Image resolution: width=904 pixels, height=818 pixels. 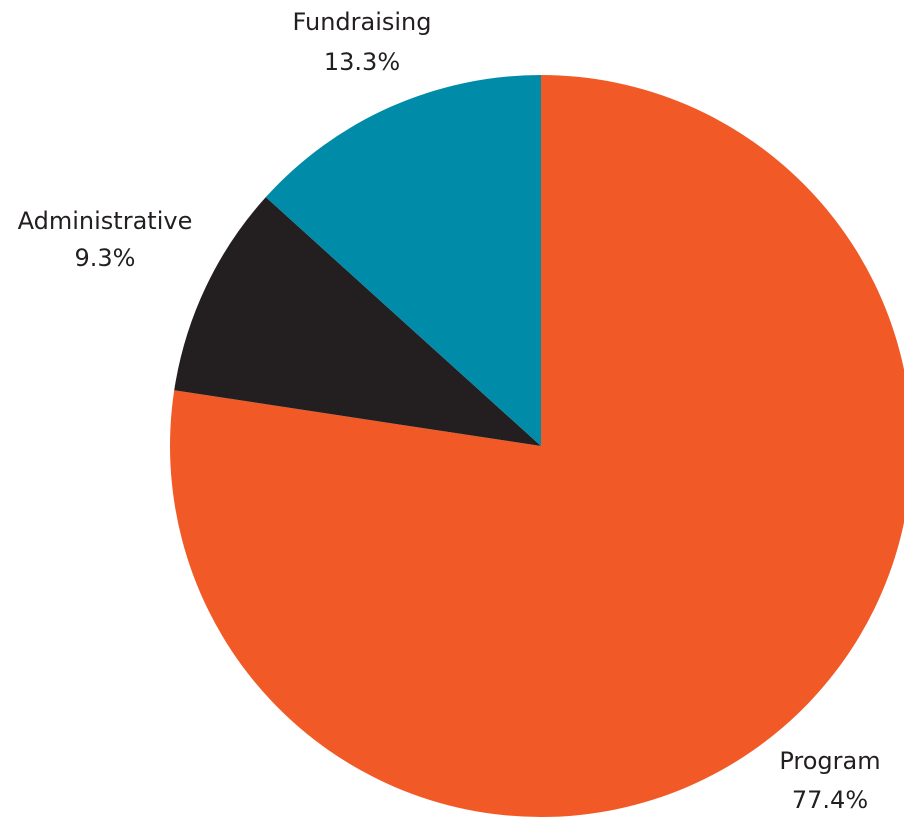 I want to click on slice-administrative, so click(x=357, y=321).